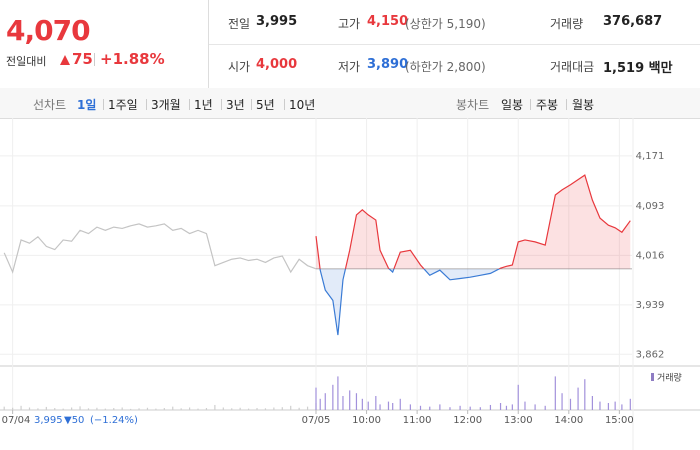 The width and height of the screenshot is (700, 450). I want to click on y-tick-label: 3,939, so click(650, 305).